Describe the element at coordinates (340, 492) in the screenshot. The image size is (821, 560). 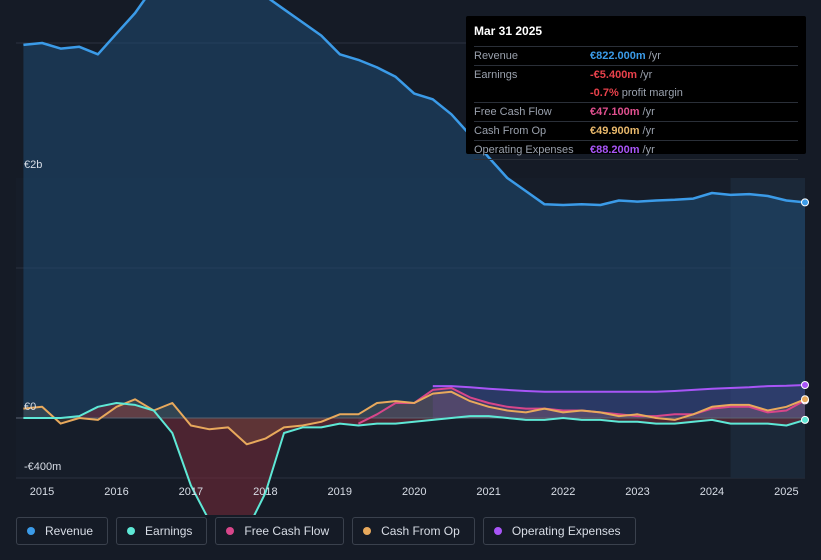
I see `x-tick-label: 2019` at that location.